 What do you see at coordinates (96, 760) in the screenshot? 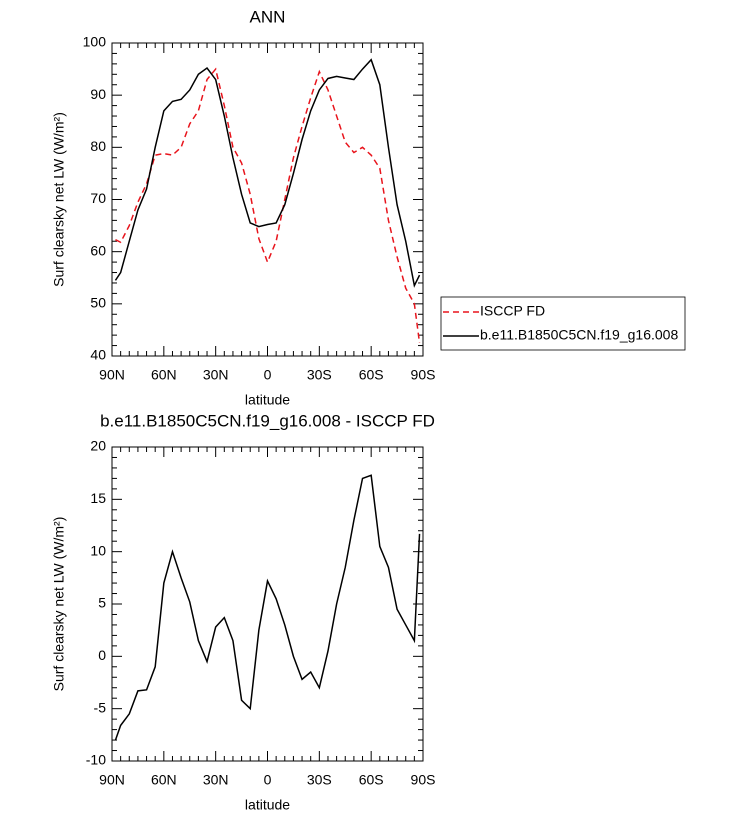
I see `y-tick-label: -10` at bounding box center [96, 760].